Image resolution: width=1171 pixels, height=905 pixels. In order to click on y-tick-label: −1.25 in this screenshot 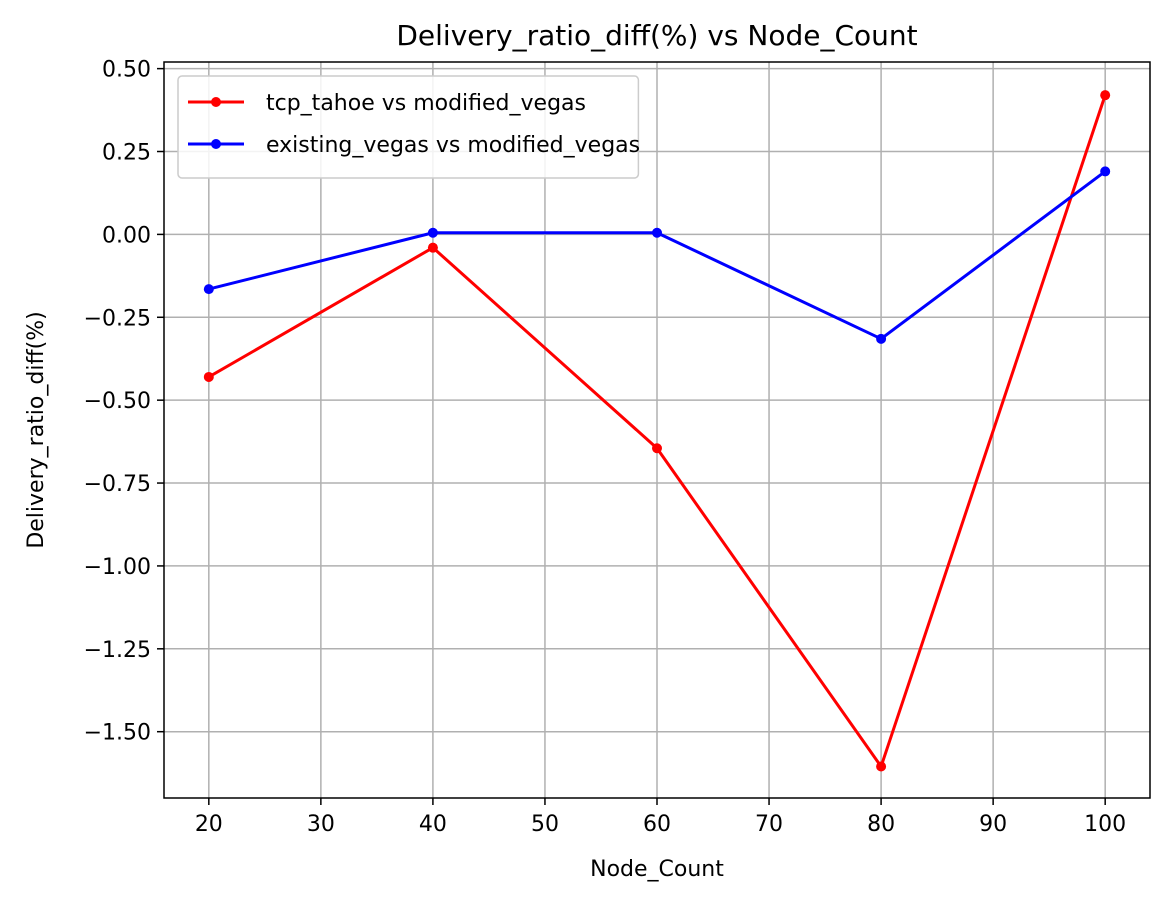, I will do `click(117, 650)`.